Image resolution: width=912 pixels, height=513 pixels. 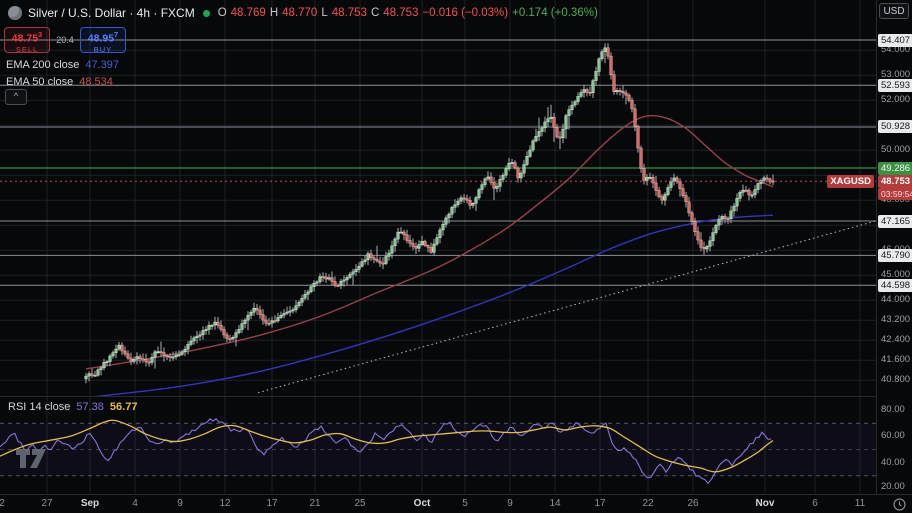 I want to click on level-price-label: 47.165, so click(x=895, y=221).